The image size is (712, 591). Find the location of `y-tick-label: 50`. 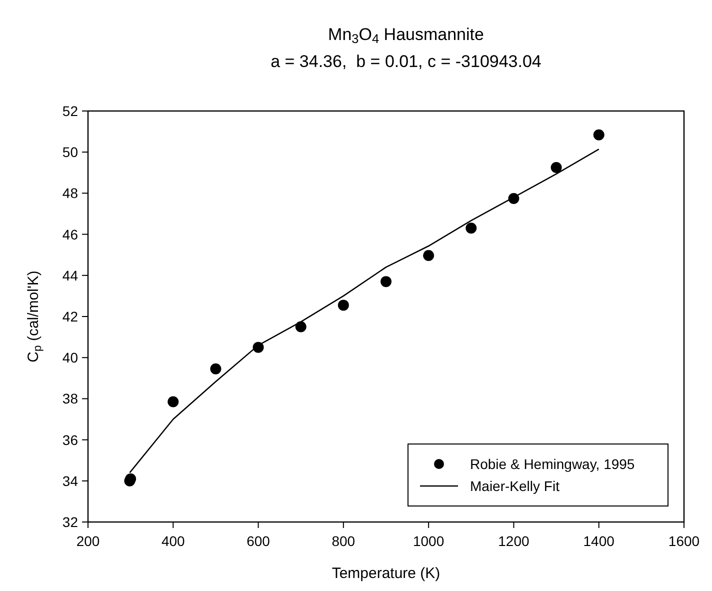

y-tick-label: 50 is located at coordinates (70, 152).